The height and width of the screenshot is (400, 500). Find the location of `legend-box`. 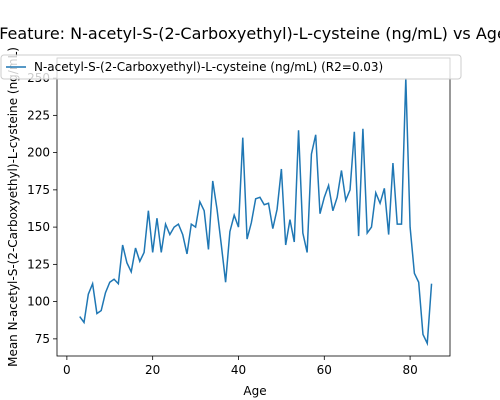

legend-box is located at coordinates (231, 67).